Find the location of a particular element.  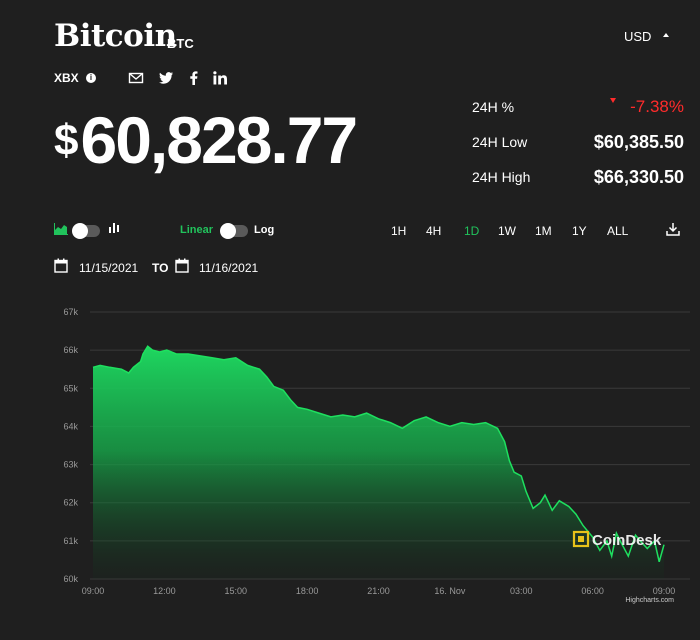

linkedin-icon is located at coordinates (220, 78).